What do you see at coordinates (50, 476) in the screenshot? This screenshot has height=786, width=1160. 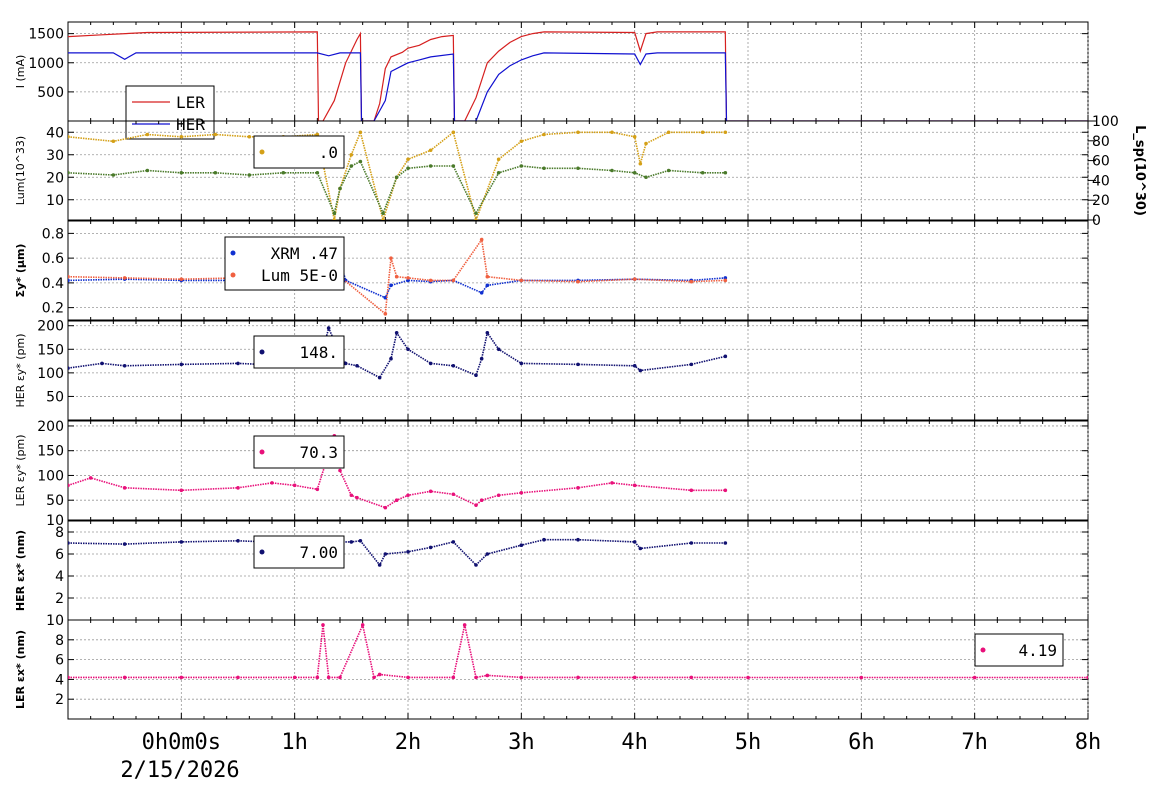 I see `y-tick-label: 100` at bounding box center [50, 476].